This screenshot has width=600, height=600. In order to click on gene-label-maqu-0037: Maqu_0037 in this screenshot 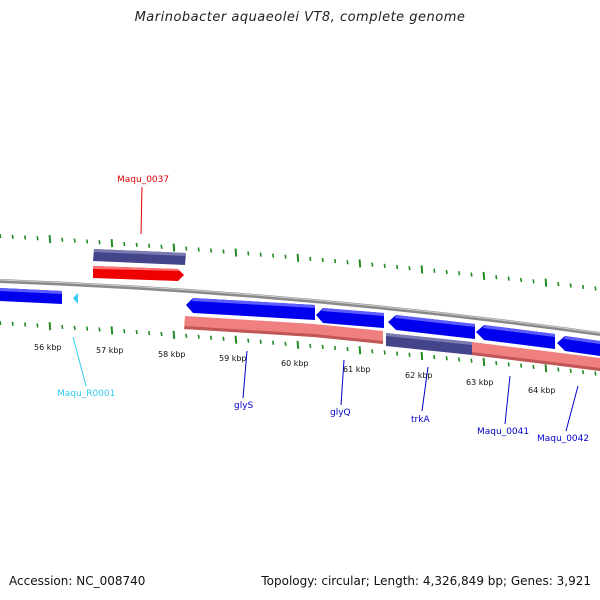, I will do `click(143, 180)`.